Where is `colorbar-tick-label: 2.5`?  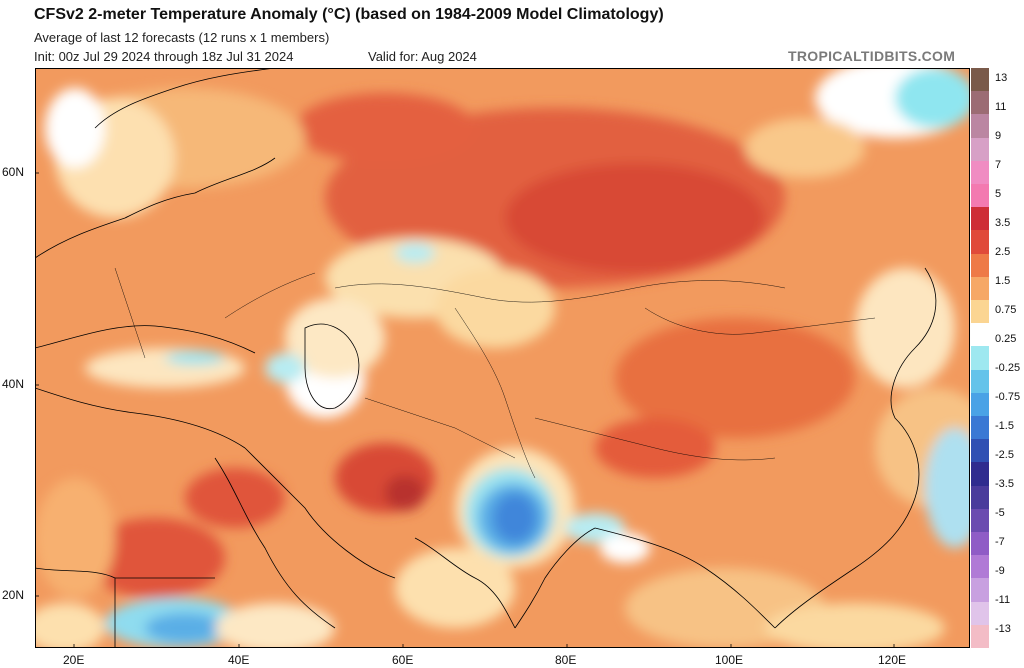 colorbar-tick-label: 2.5 is located at coordinates (1003, 252).